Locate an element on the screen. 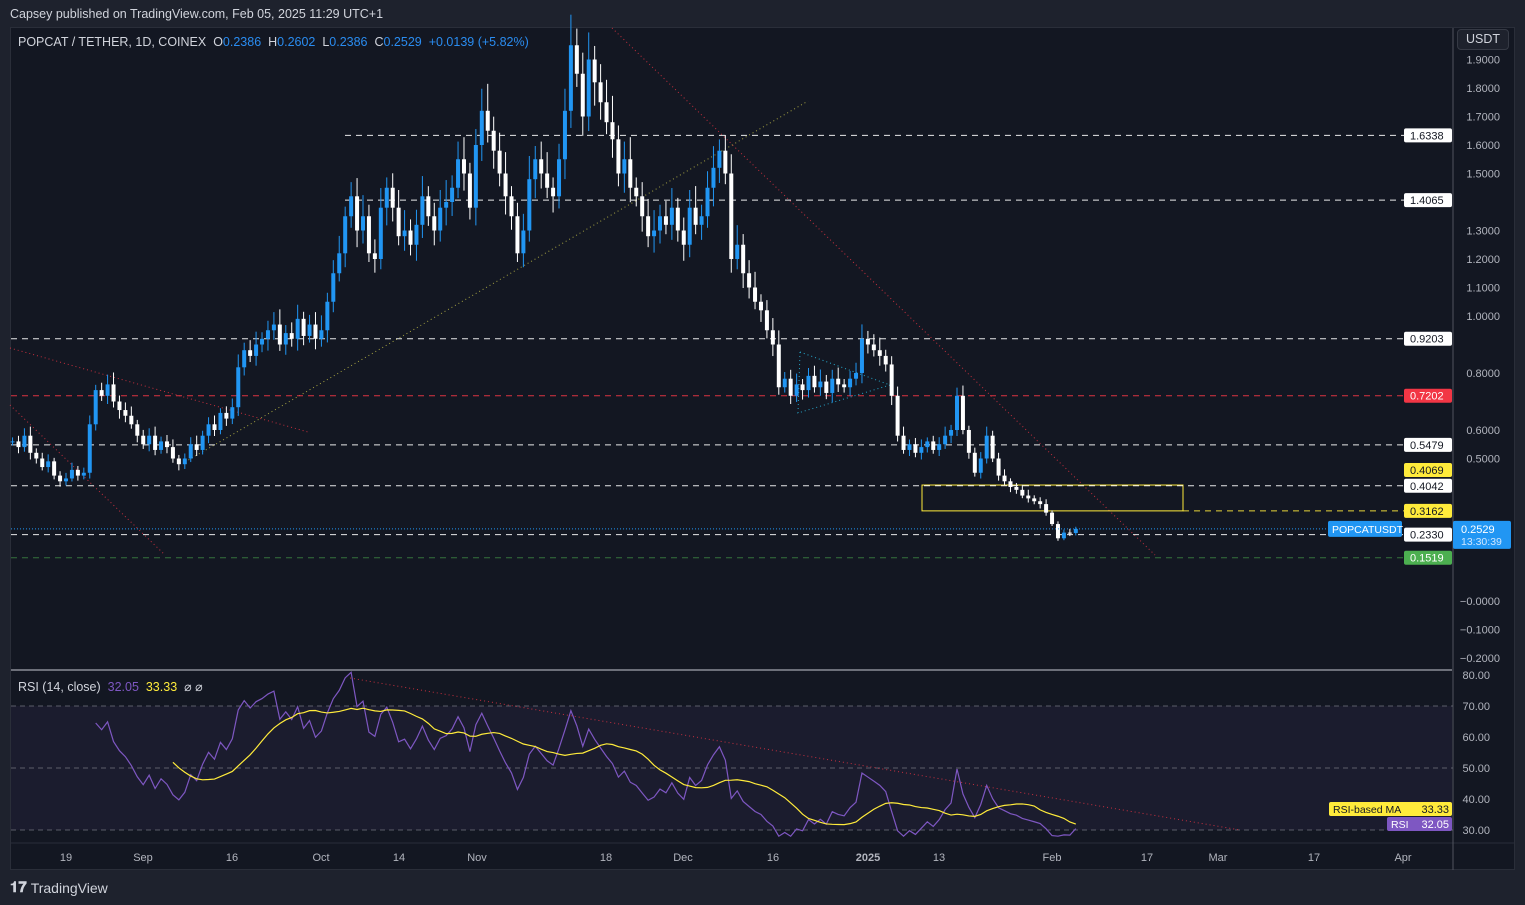 The width and height of the screenshot is (1525, 905). time-tick: 14 is located at coordinates (399, 858).